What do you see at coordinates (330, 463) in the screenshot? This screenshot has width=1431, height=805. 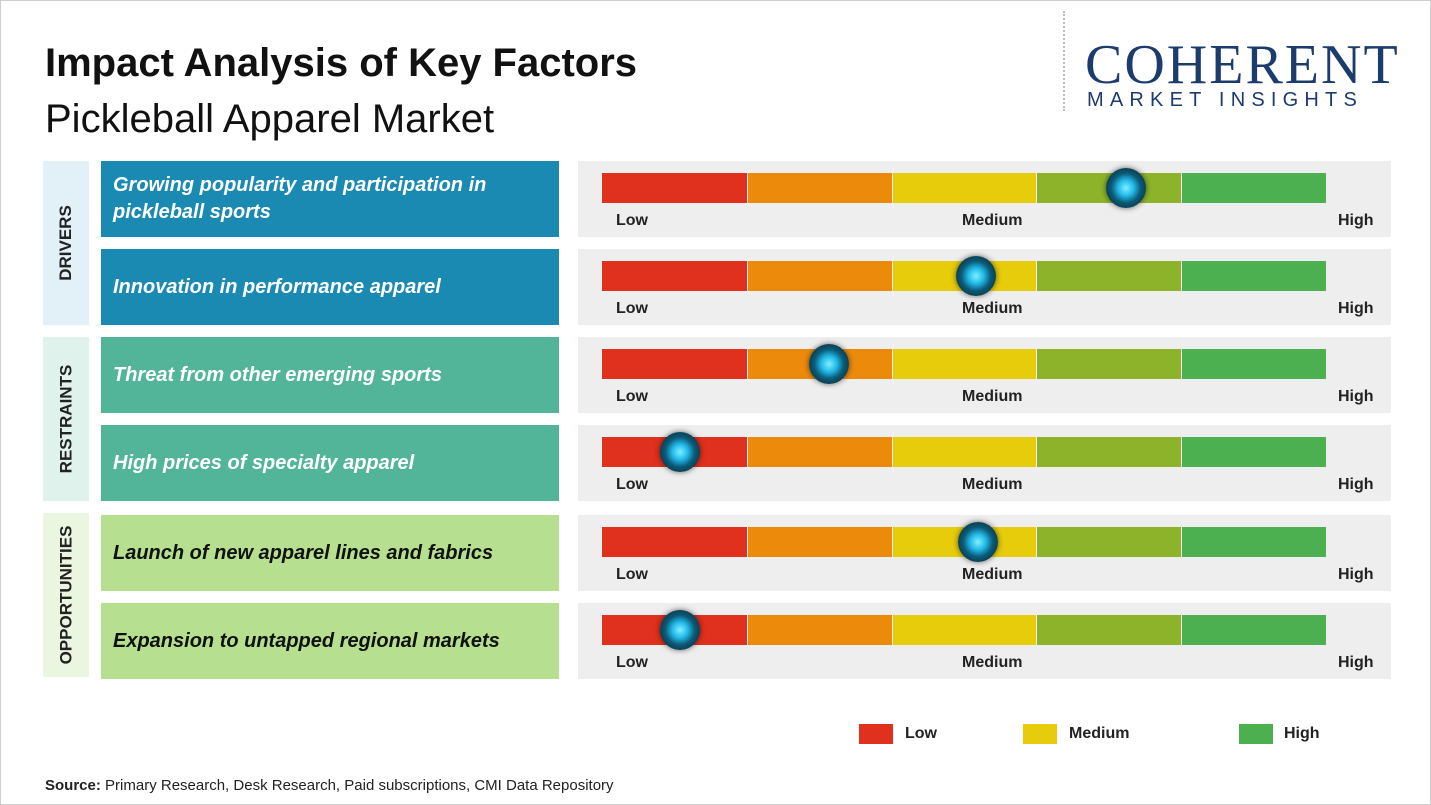 I see `factor-text: High prices of specialty apparel` at bounding box center [330, 463].